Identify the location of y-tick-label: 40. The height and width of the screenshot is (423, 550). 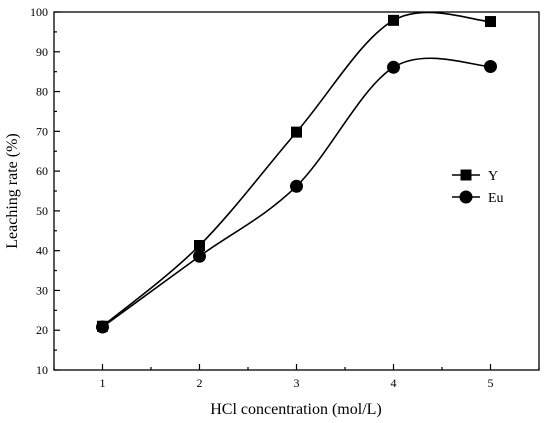
(42, 251).